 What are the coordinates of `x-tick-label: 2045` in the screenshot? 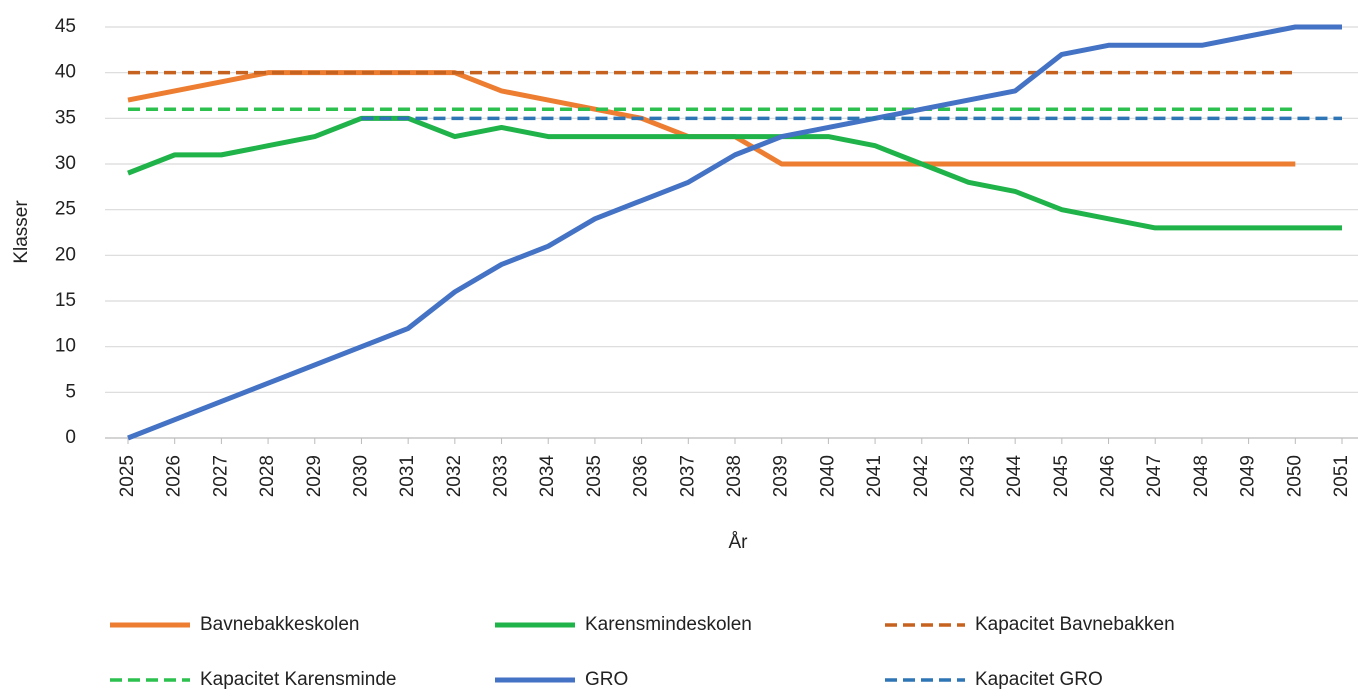 It's located at (1061, 476).